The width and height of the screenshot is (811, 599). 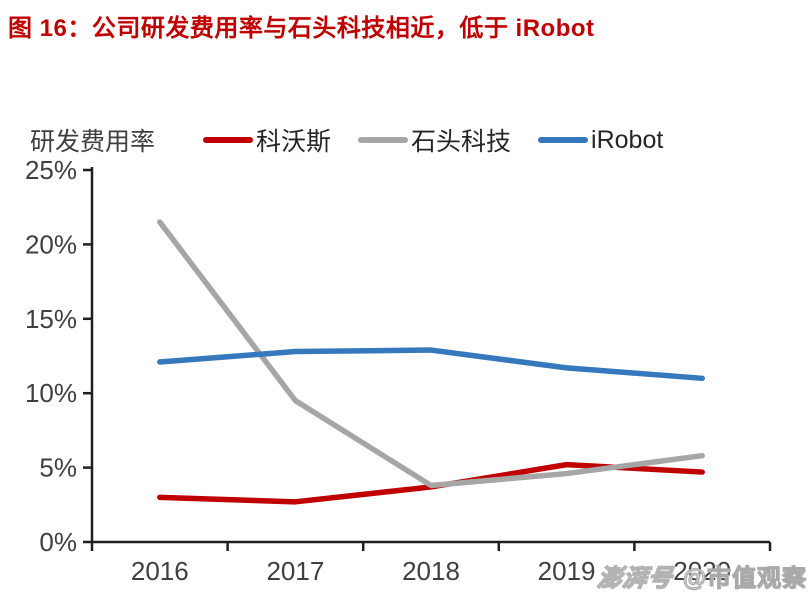 I want to click on legend-label: 石头科技, so click(x=461, y=142).